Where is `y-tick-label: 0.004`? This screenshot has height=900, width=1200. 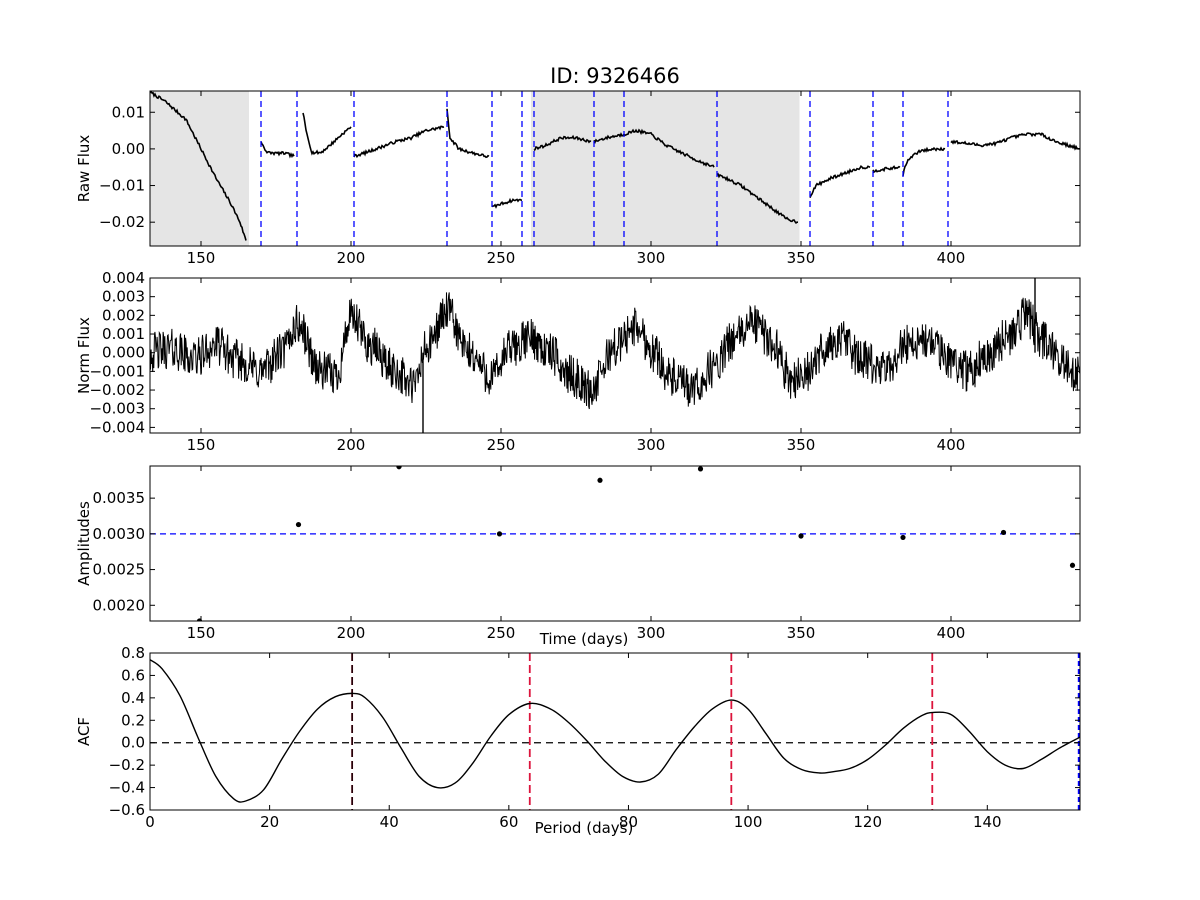
y-tick-label: 0.004 is located at coordinates (123, 278).